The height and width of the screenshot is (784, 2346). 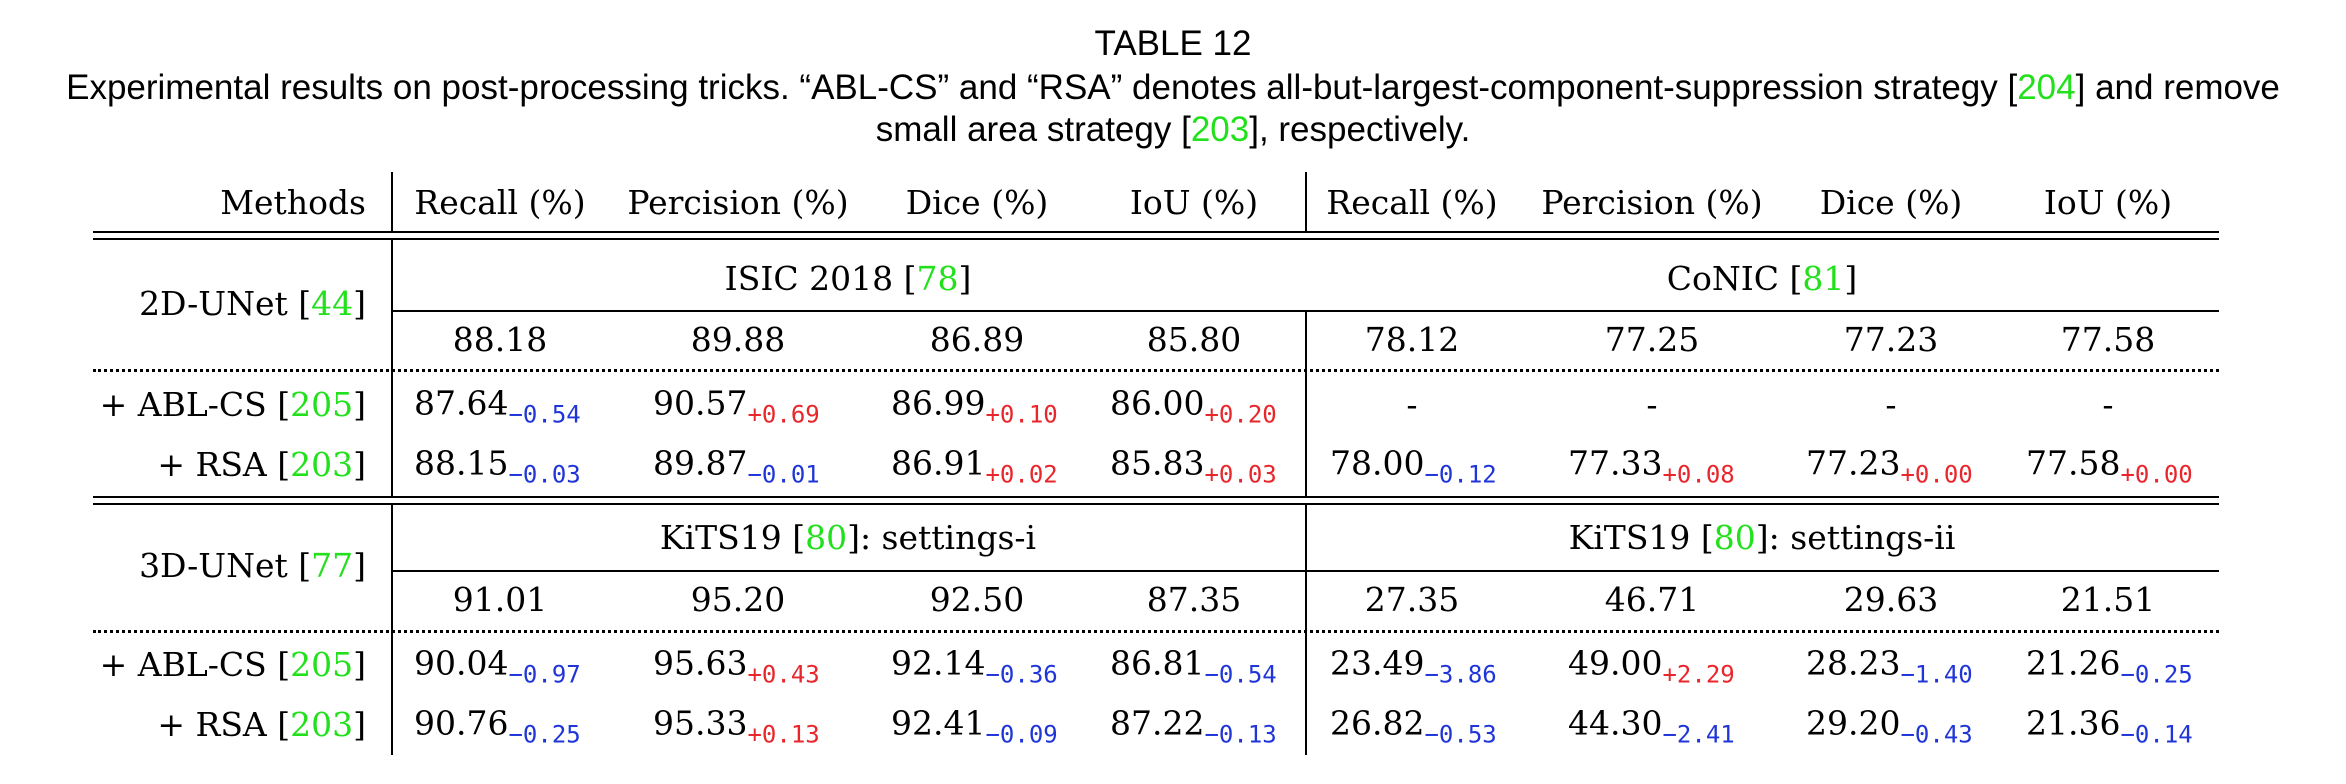 I want to click on cell-value: 49.00, so click(x=1615, y=663).